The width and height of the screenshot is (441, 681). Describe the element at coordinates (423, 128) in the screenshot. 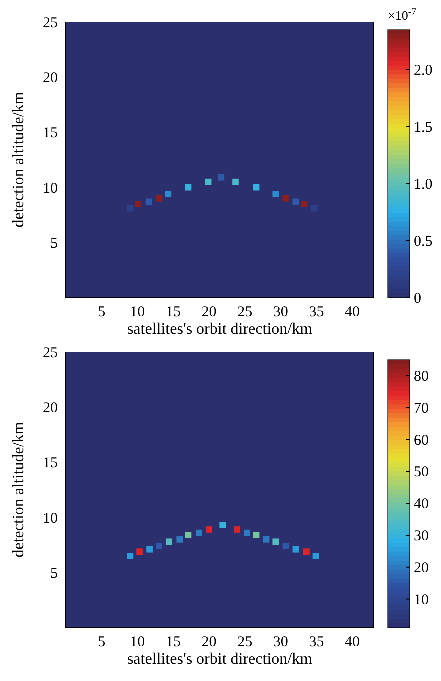

I see `color-bar-label: 1.5` at that location.